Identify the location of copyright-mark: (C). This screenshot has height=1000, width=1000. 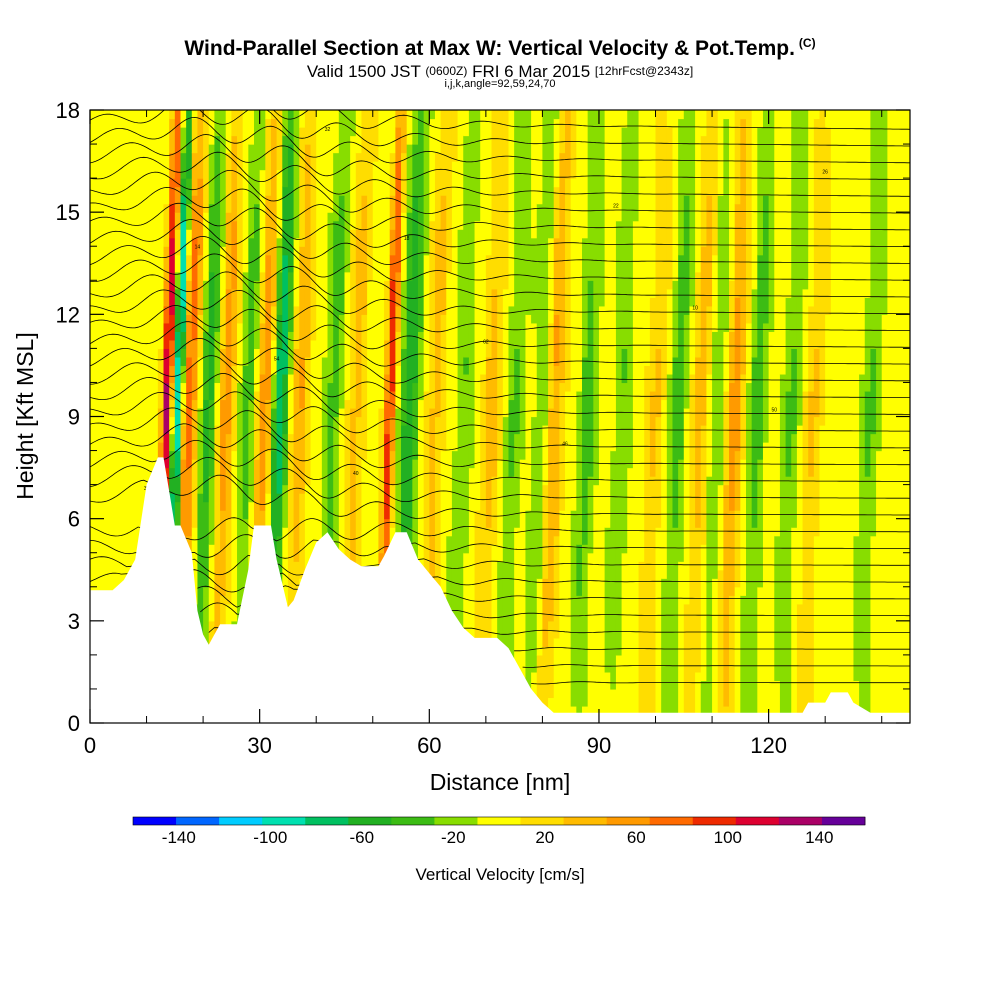
(807, 43).